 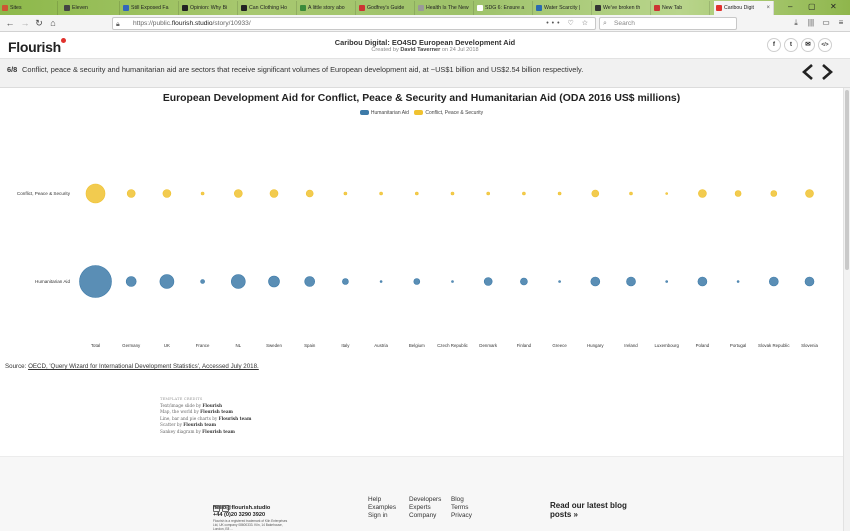 I want to click on minimize-button: –, so click(x=790, y=6).